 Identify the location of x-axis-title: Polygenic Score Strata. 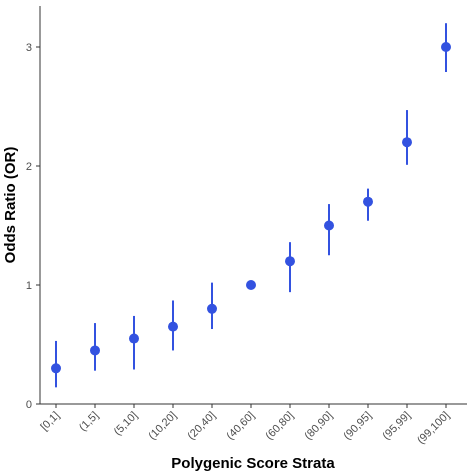
(253, 463).